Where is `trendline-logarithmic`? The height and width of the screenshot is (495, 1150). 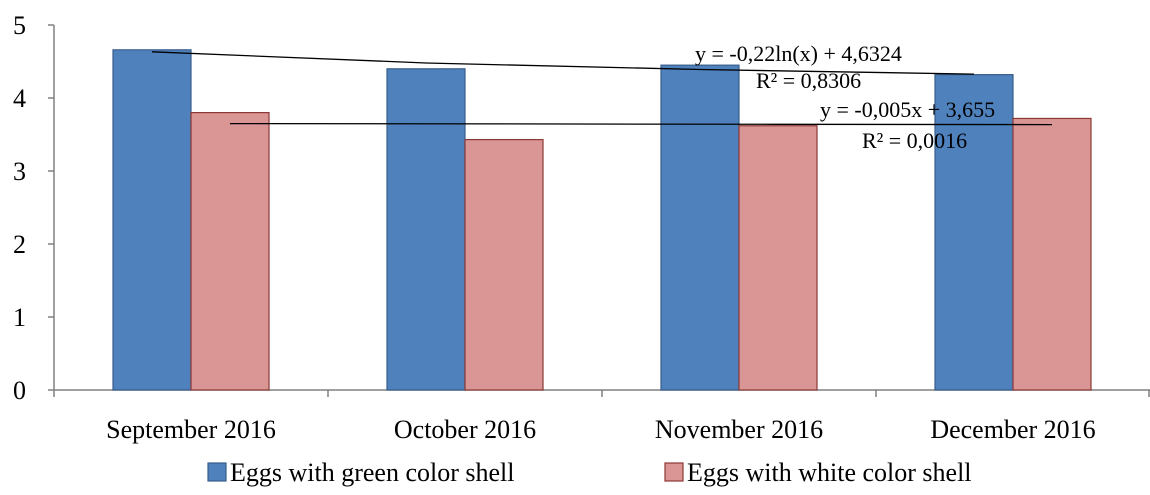
trendline-logarithmic is located at coordinates (563, 63).